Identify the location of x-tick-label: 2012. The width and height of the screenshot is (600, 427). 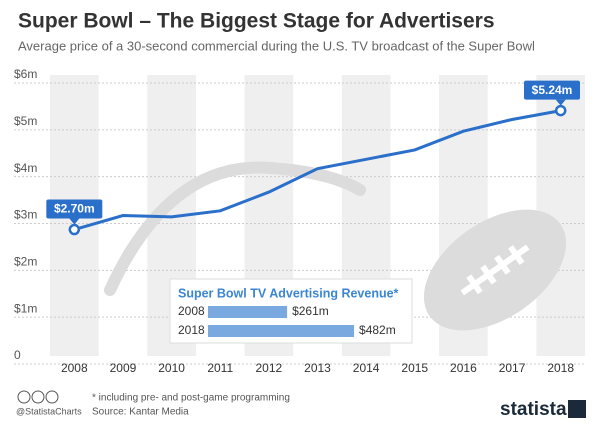
(269, 368).